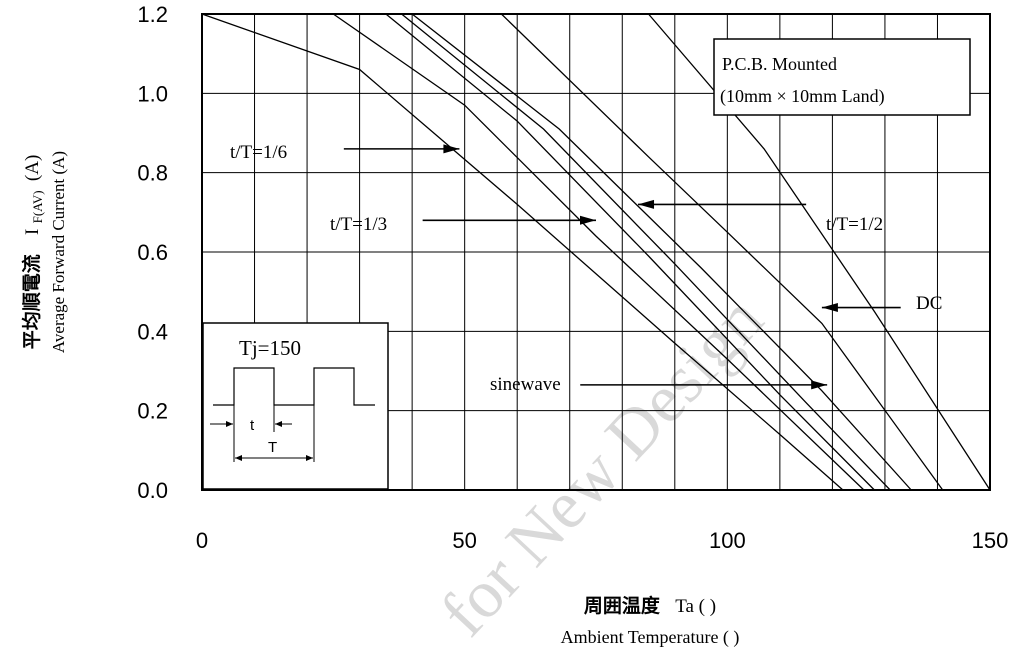 Image resolution: width=1020 pixels, height=663 pixels. What do you see at coordinates (929, 303) in the screenshot?
I see `label-dc: DC` at bounding box center [929, 303].